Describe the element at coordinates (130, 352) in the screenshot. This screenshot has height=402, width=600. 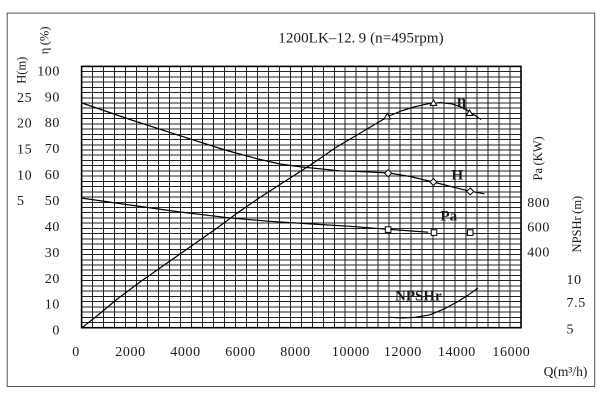
I see `svg-text: 2000` at that location.